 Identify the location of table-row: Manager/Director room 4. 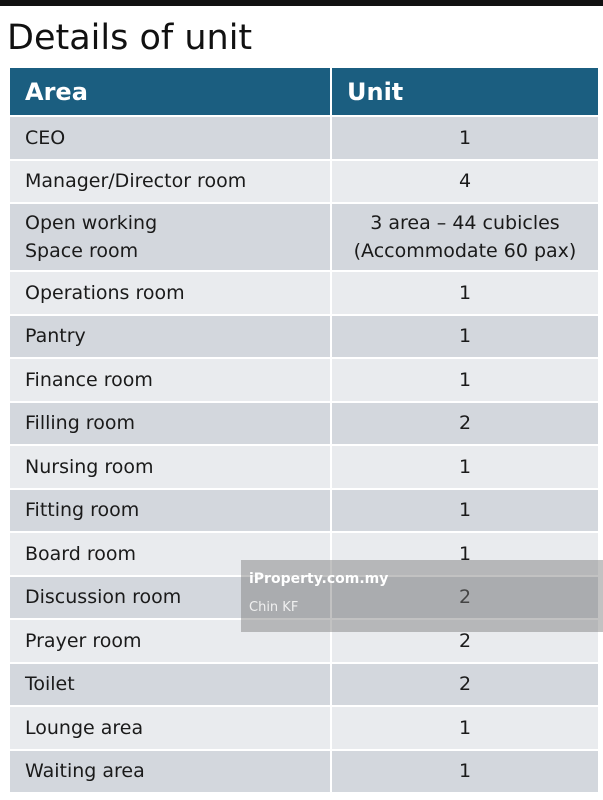
(304, 181).